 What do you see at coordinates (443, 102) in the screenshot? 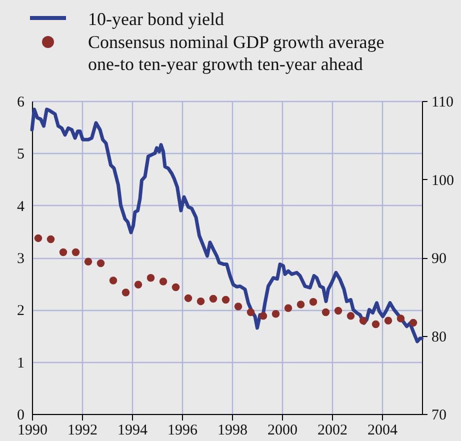
I see `y2-tick-label: 110` at bounding box center [443, 102].